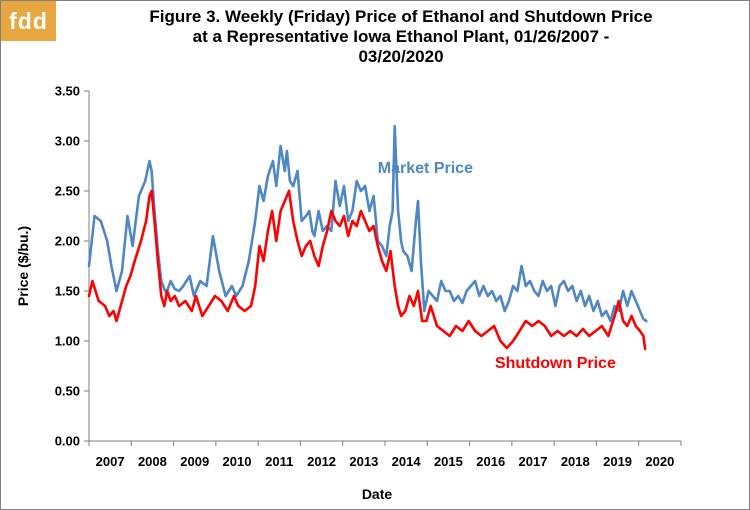  I want to click on x-tick-label: 2010, so click(237, 461).